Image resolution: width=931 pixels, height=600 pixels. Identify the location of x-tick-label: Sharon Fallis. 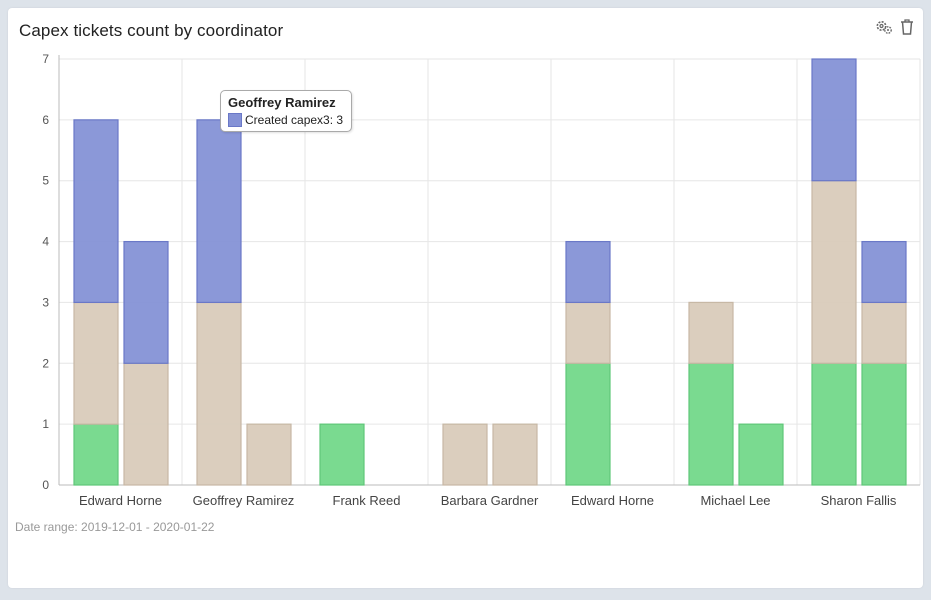
(859, 500).